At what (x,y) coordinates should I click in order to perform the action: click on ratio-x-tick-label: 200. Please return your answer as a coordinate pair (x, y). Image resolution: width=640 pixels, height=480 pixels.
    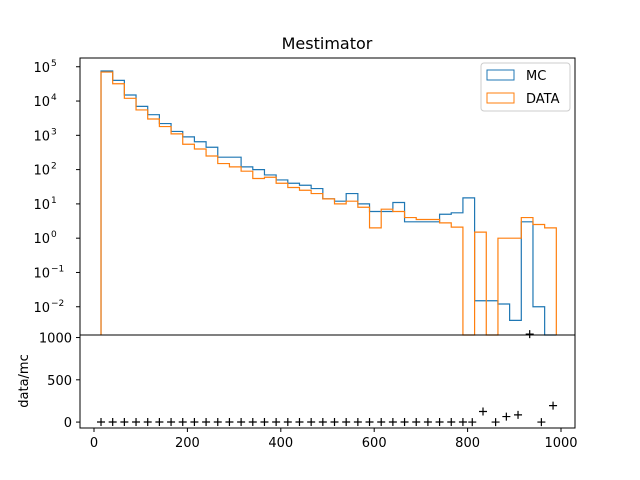
    Looking at the image, I should click on (187, 443).